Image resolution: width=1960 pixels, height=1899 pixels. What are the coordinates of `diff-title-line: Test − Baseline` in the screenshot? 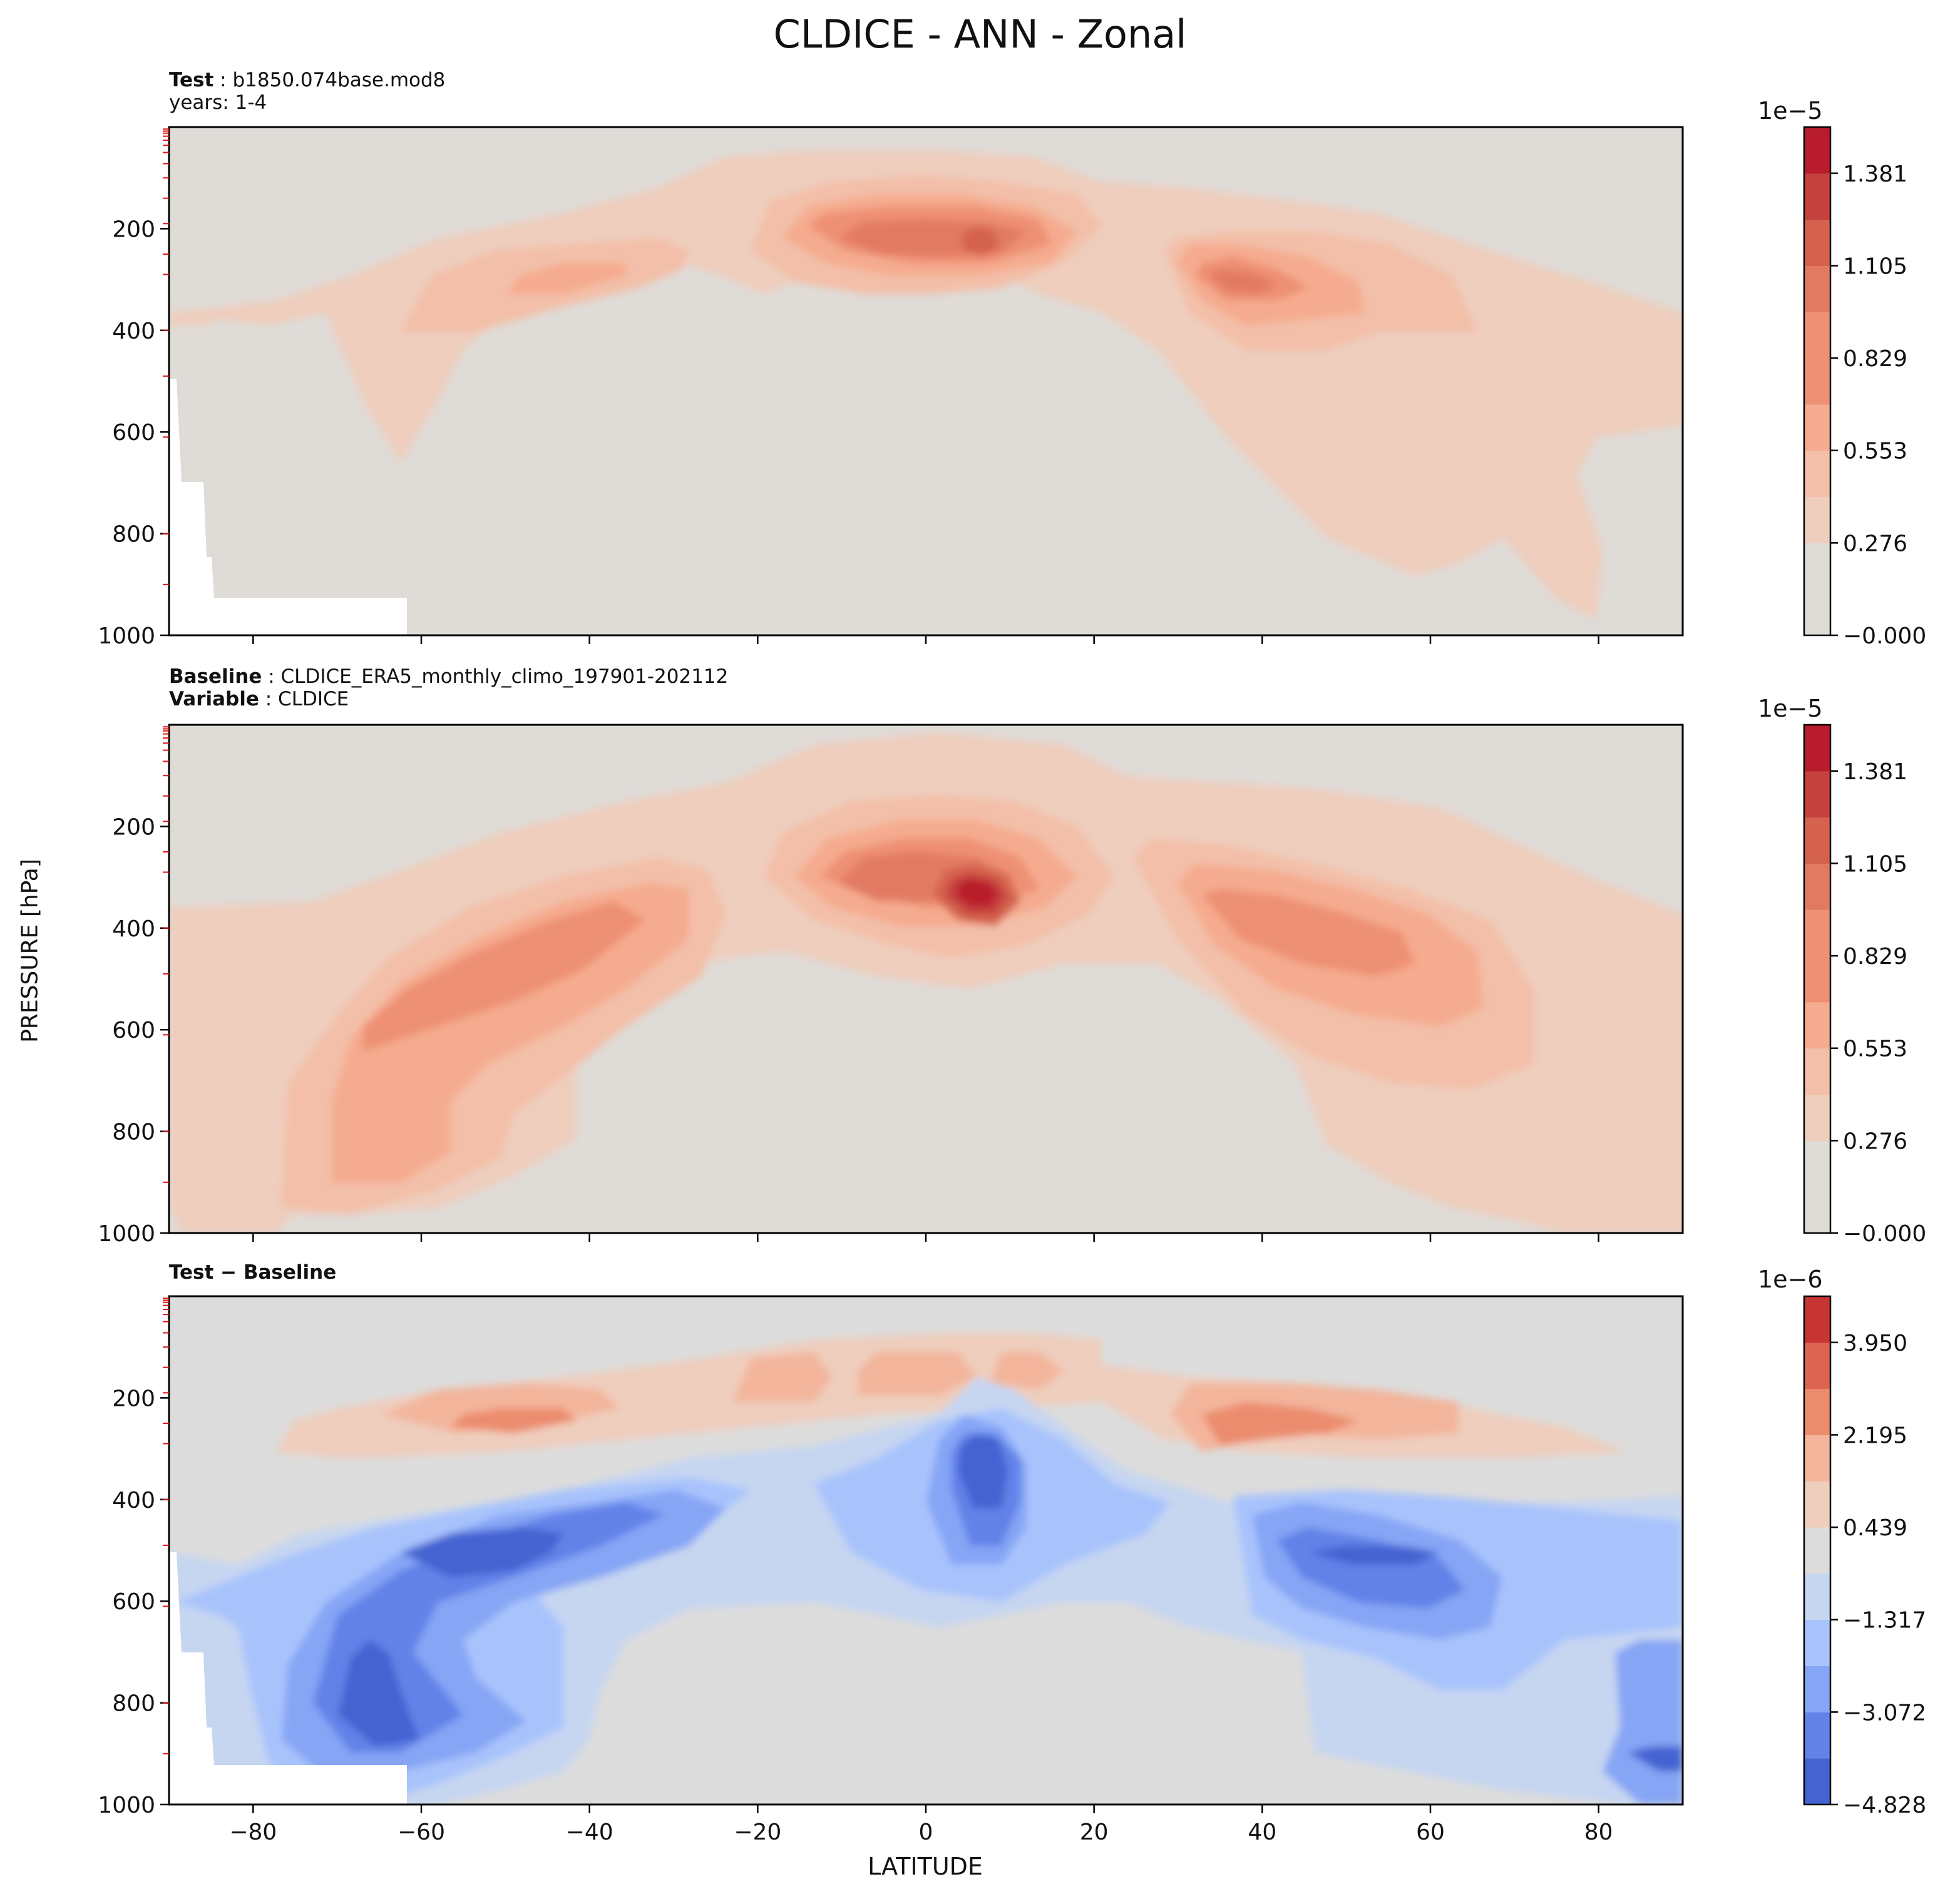 It's located at (253, 1272).